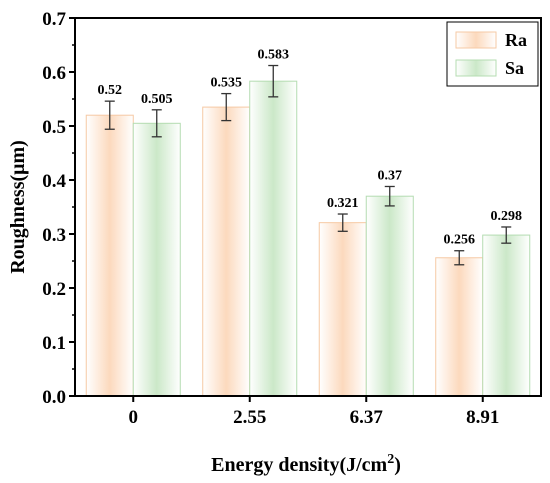 The image size is (550, 483). Describe the element at coordinates (514, 68) in the screenshot. I see `legend-label-sa: Sa` at that location.